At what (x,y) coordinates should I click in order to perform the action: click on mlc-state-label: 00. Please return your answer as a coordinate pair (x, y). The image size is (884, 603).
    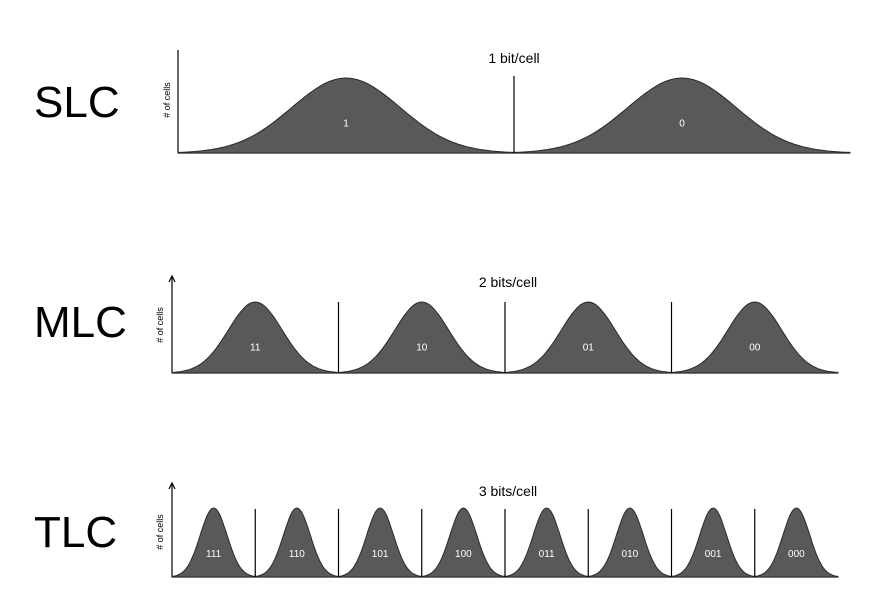
    Looking at the image, I should click on (755, 347).